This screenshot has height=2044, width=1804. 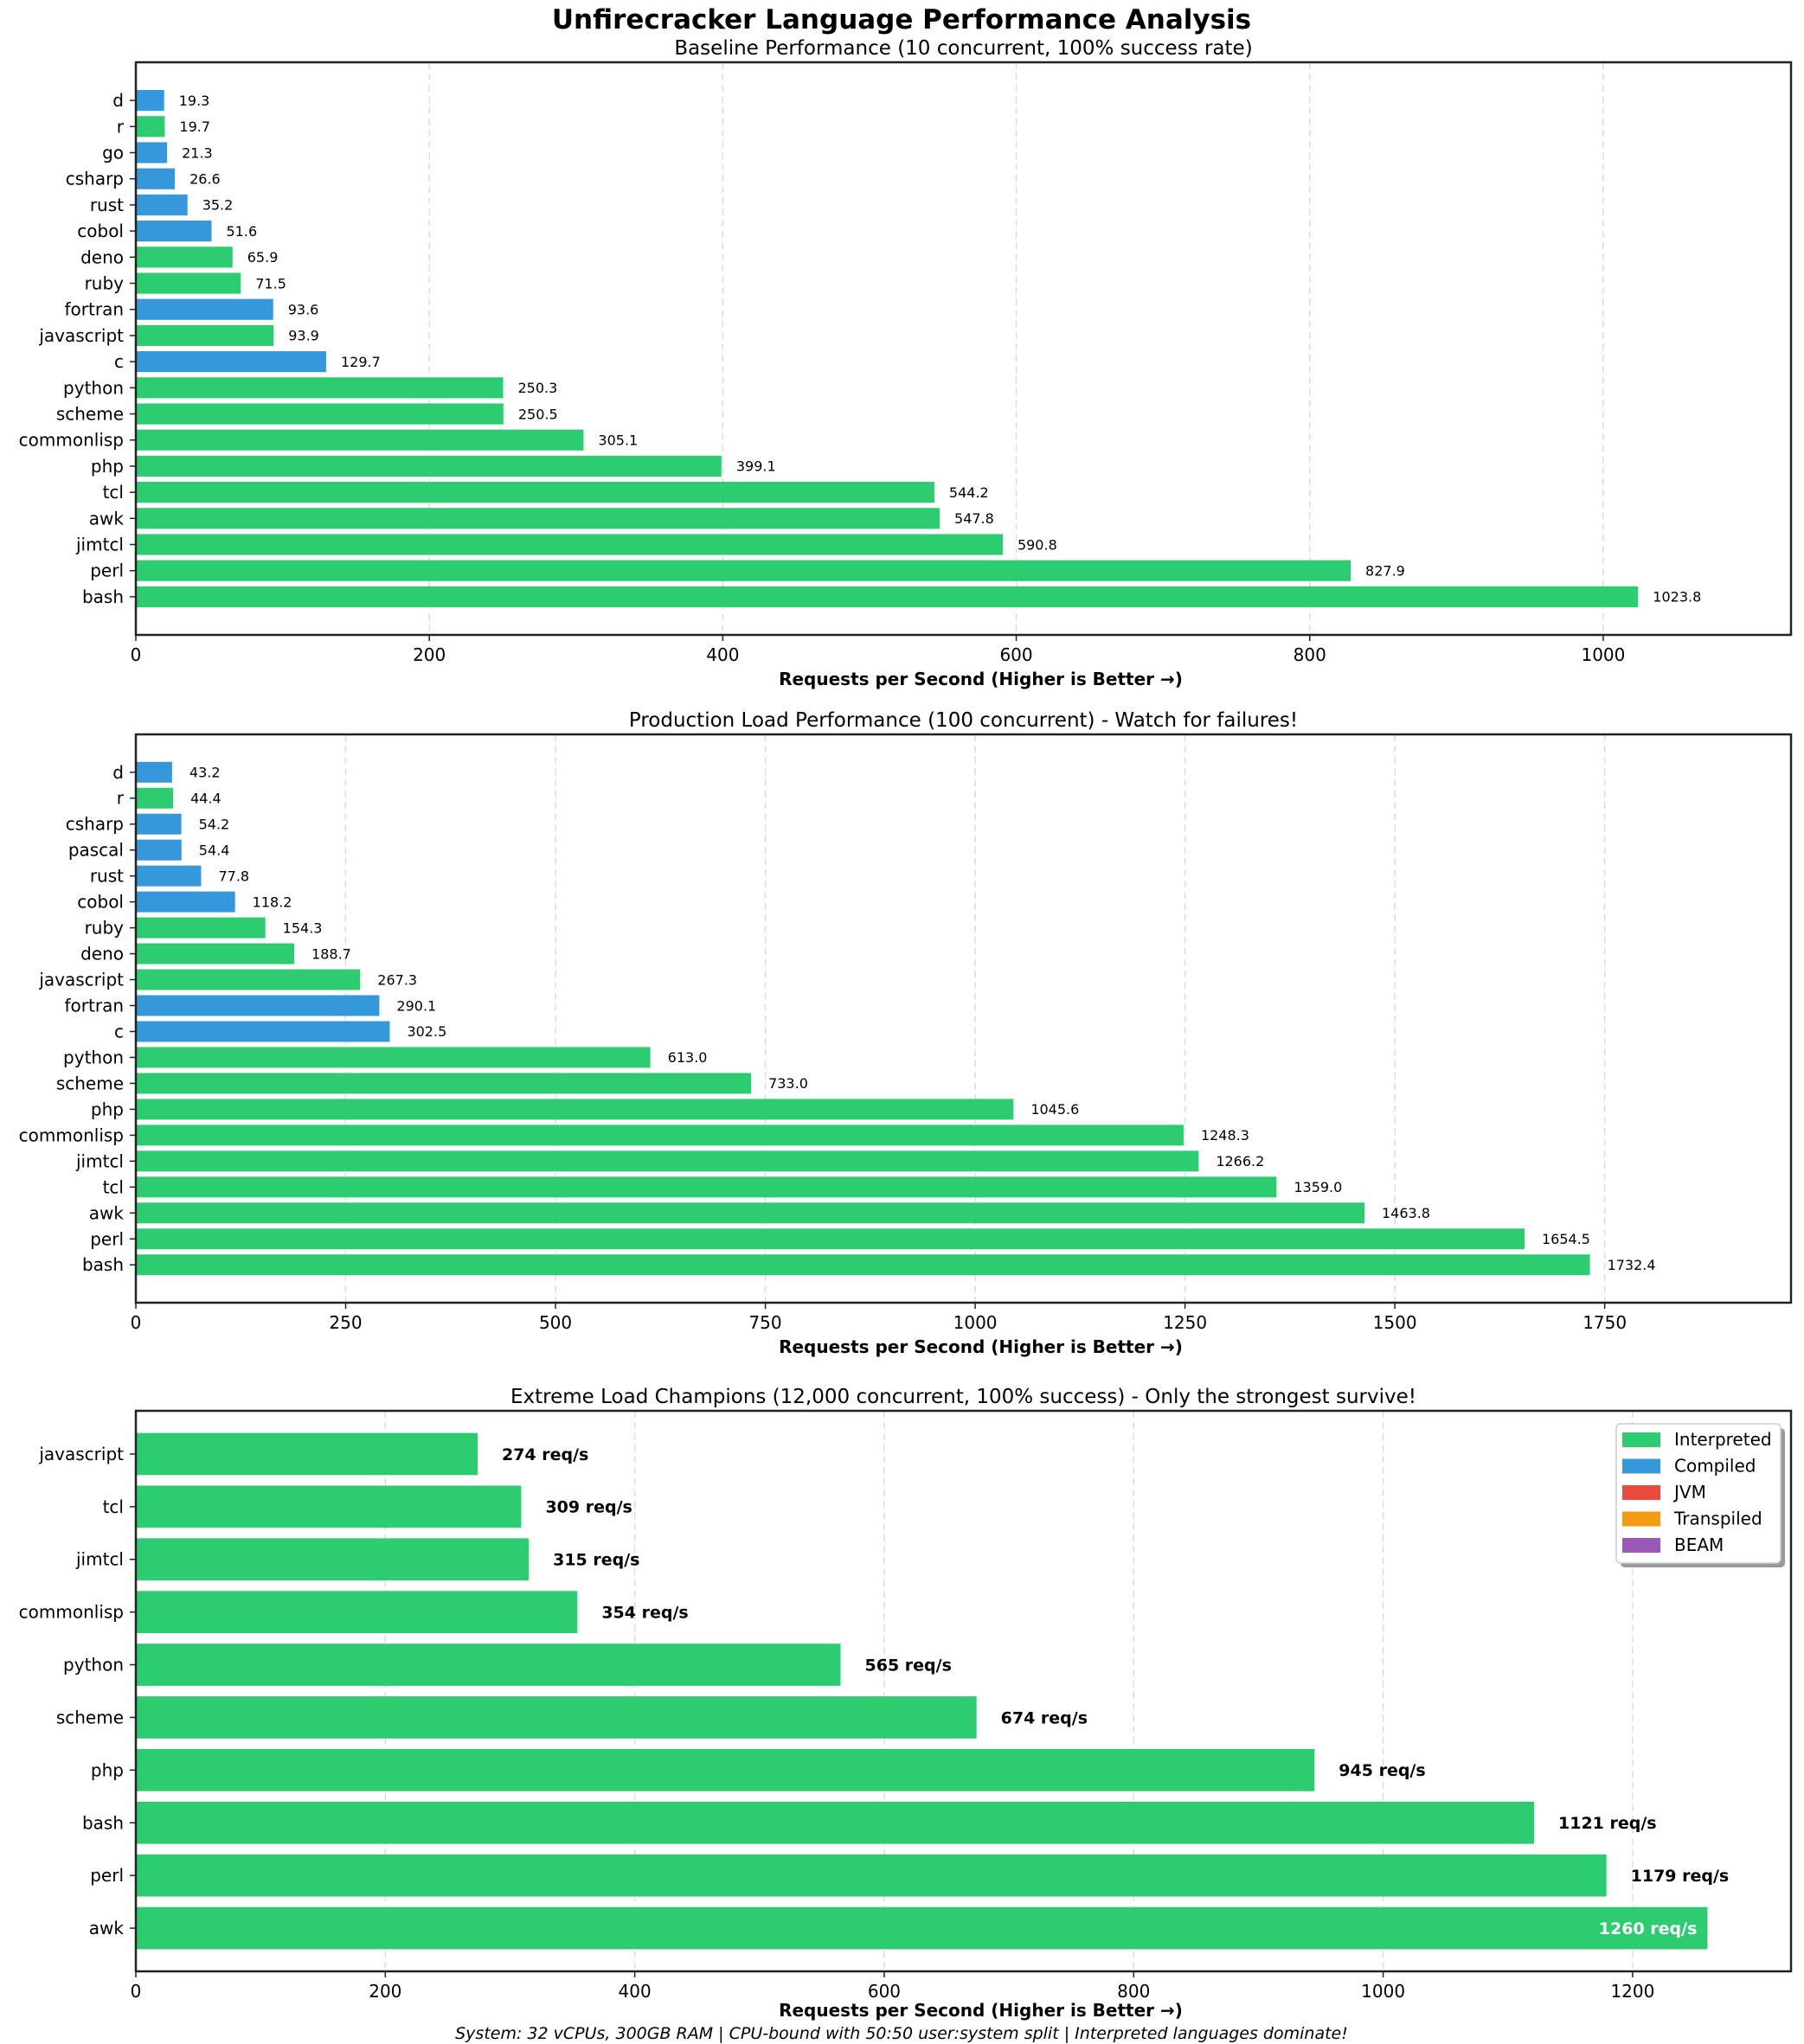 What do you see at coordinates (1044, 1718) in the screenshot?
I see `value-label: 674 req/s` at bounding box center [1044, 1718].